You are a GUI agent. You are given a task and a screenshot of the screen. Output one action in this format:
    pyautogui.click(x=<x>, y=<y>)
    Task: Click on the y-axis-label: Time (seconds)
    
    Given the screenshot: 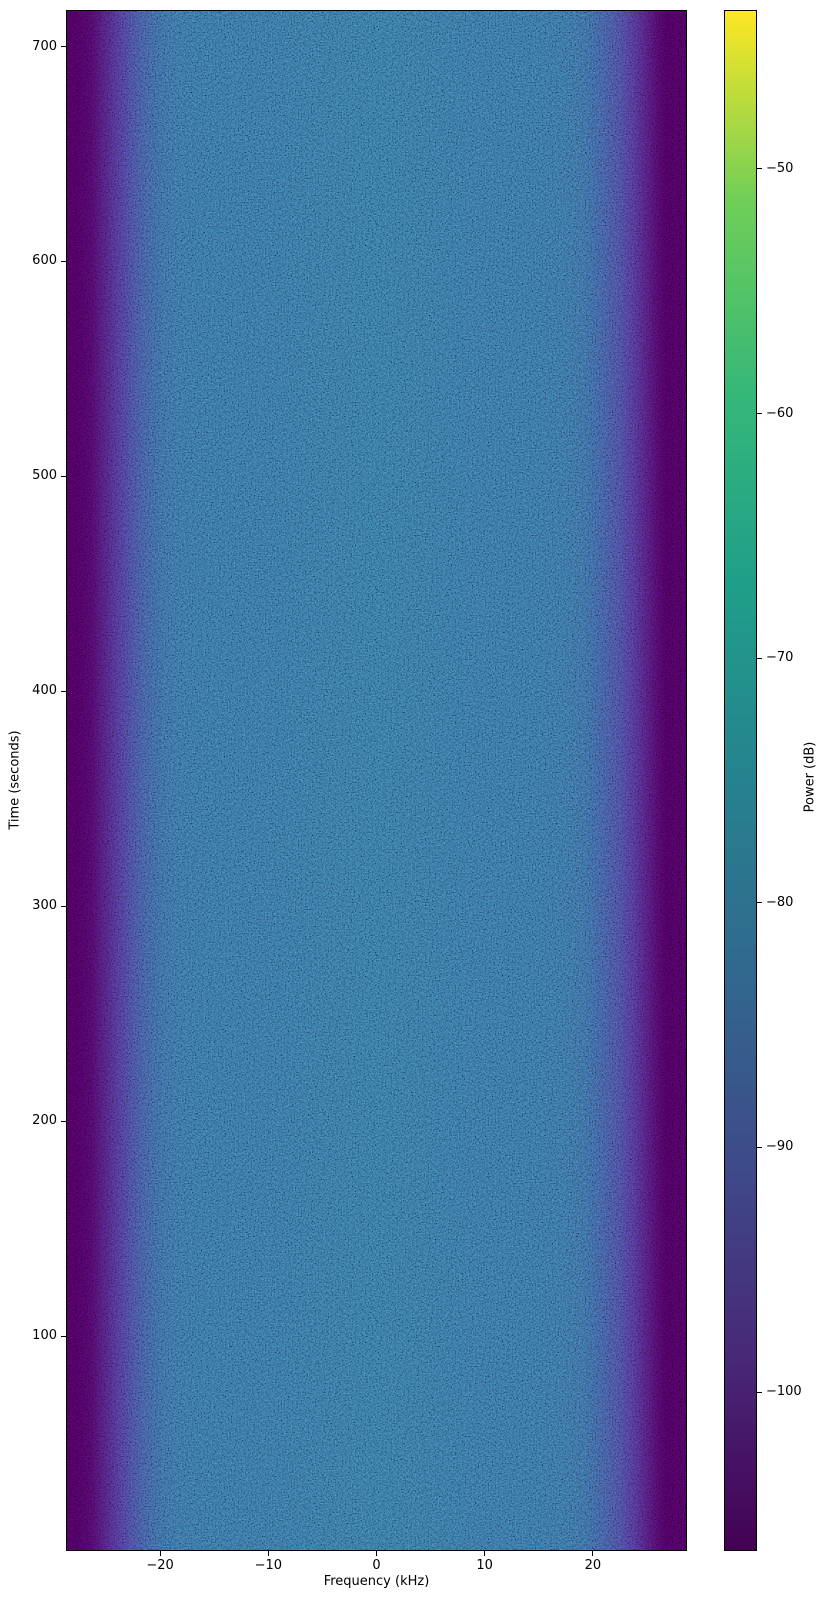 What is the action you would take?
    pyautogui.click(x=15, y=780)
    